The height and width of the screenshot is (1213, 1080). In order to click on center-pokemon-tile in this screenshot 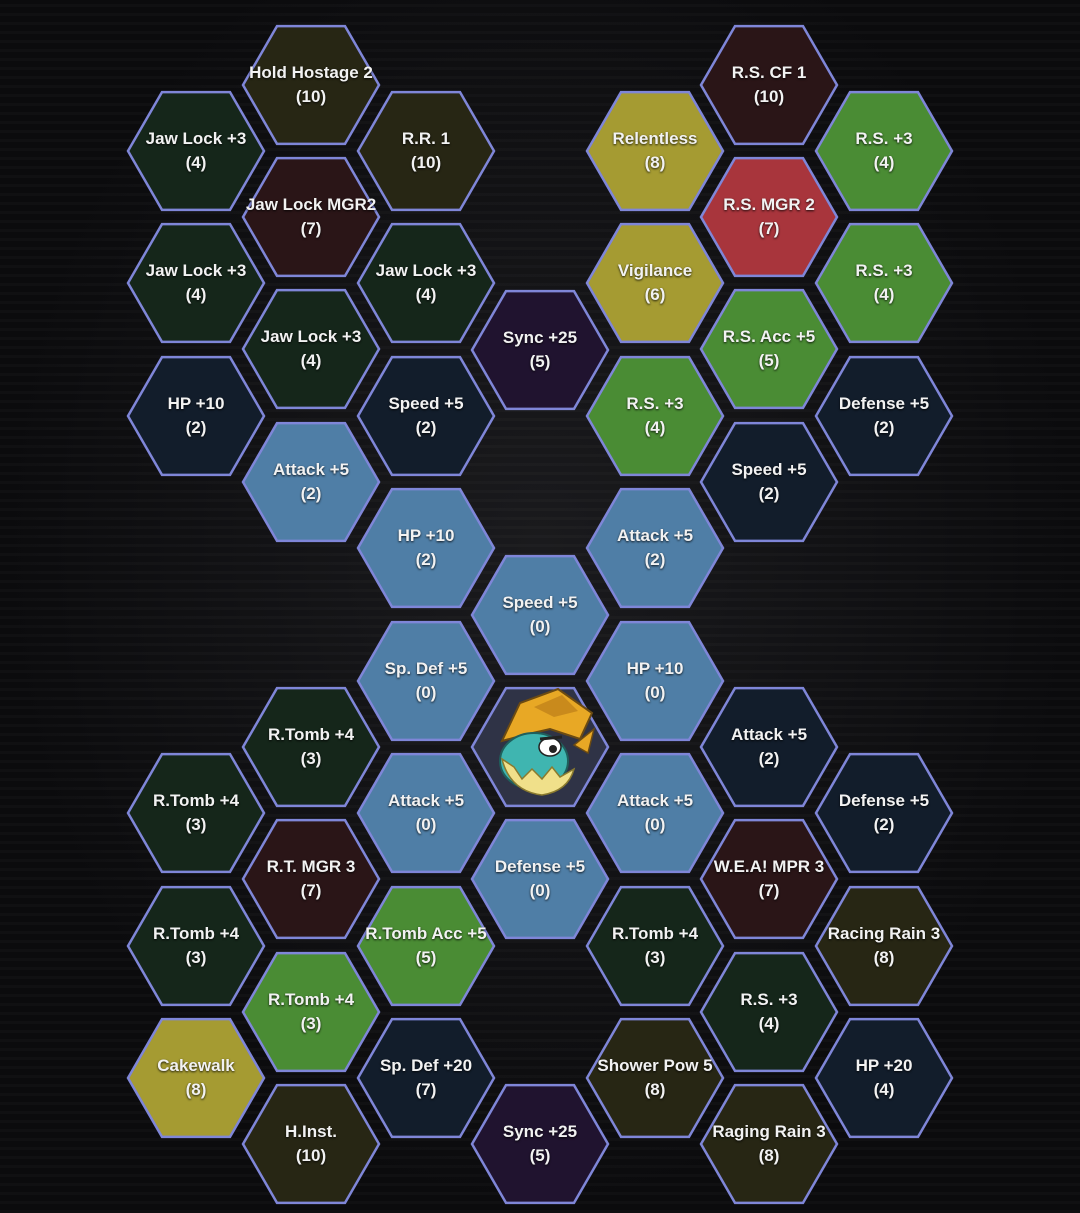, I will do `click(540, 747)`.